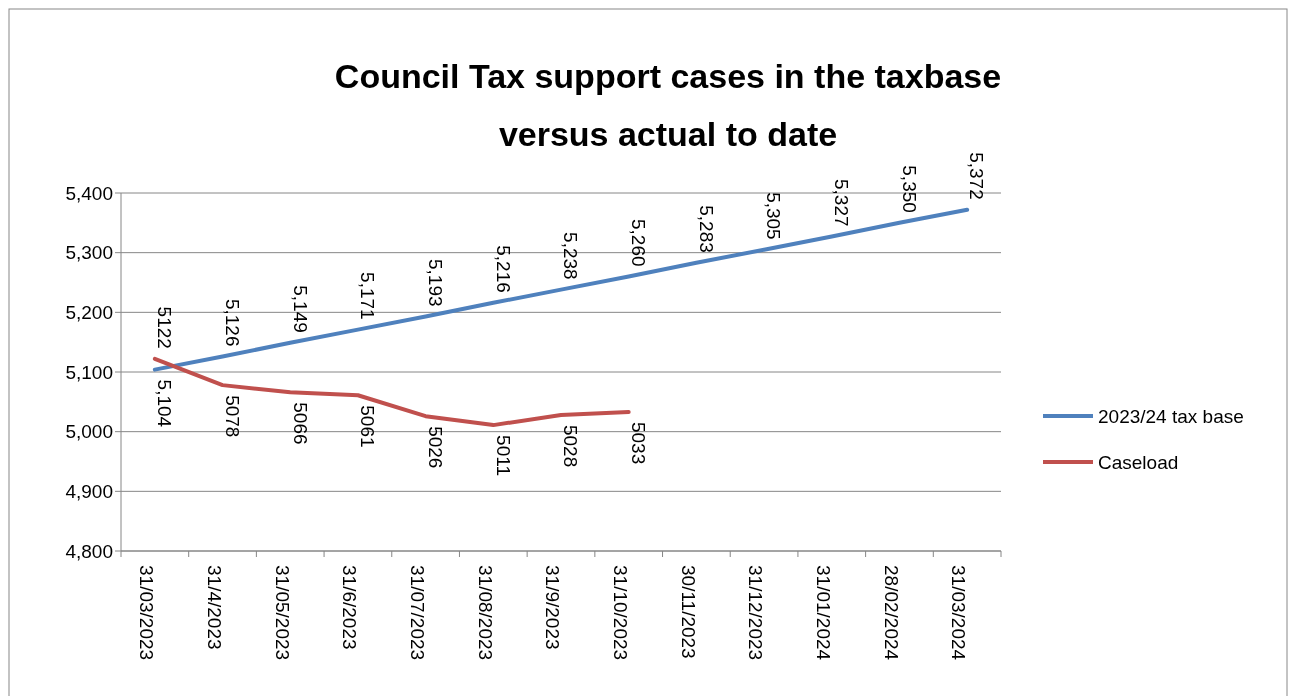 The width and height of the screenshot is (1296, 696). I want to click on data-label: 5,260, so click(639, 242).